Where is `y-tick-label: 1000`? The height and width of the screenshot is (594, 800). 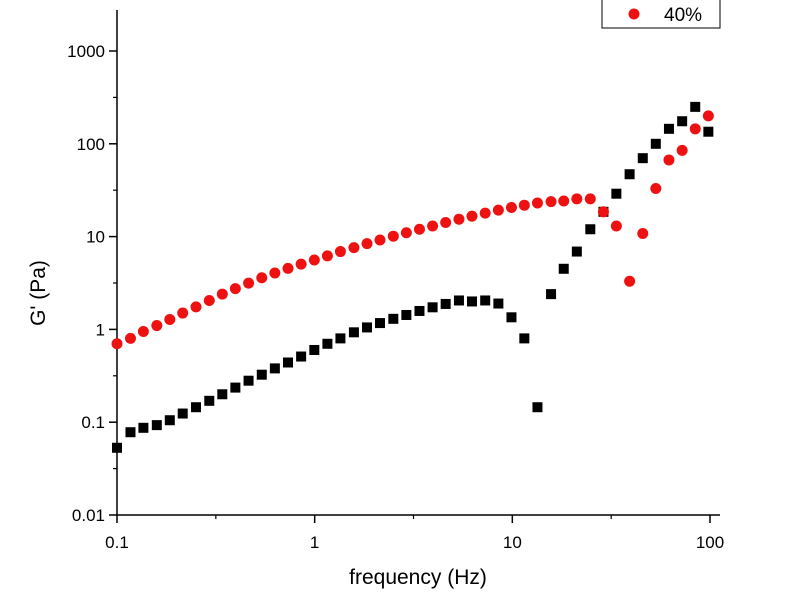
y-tick-label: 1000 is located at coordinates (86, 51).